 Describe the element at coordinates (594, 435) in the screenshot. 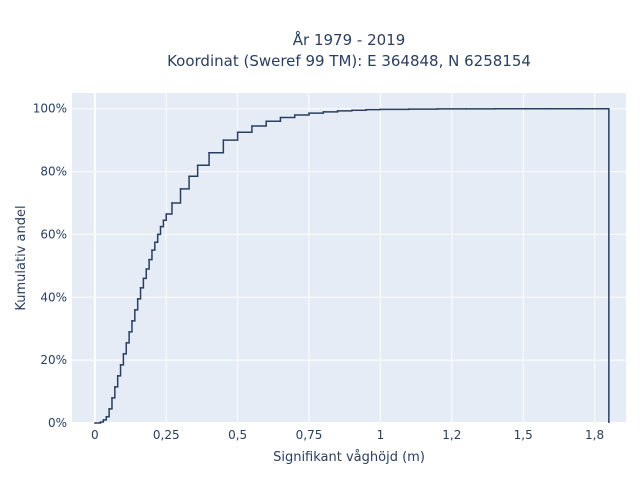

I see `x-tick-label: 1,8` at that location.